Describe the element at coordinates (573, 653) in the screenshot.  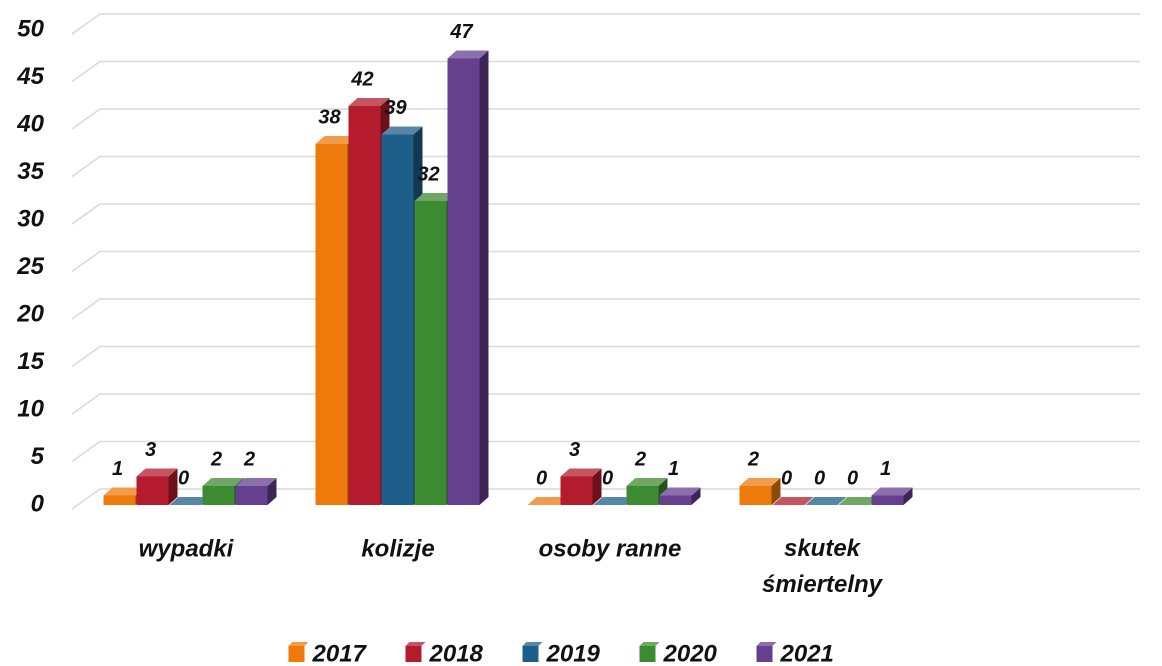
I see `legend-label: 2019` at that location.